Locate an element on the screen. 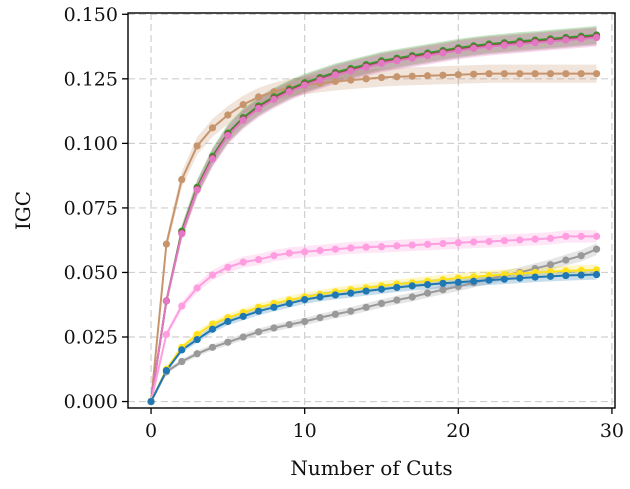 The height and width of the screenshot is (489, 630). y-tick-label: 0.050 is located at coordinates (91, 273).